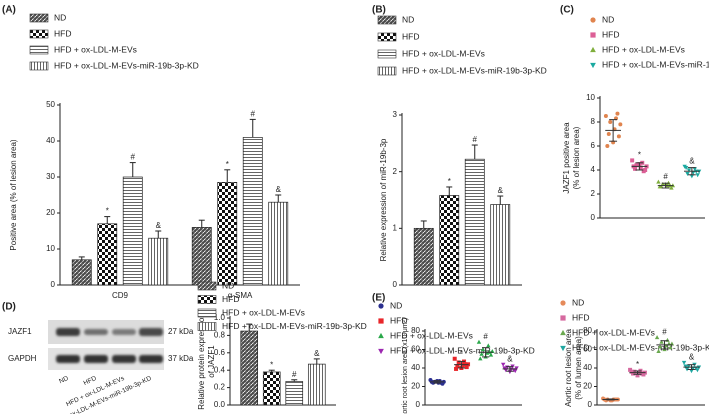 Image resolution: width=709 pixels, height=414 pixels. What do you see at coordinates (395, 114) in the screenshot?
I see `y-tick-label: 3` at bounding box center [395, 114].